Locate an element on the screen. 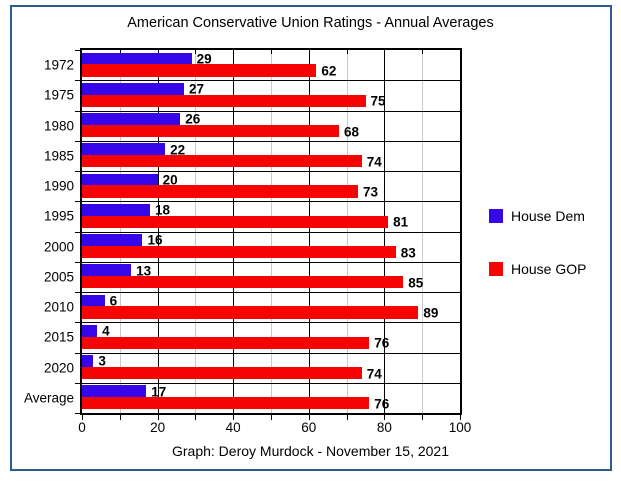 This screenshot has width=621, height=482. category-label-Average: Average is located at coordinates (48, 398).